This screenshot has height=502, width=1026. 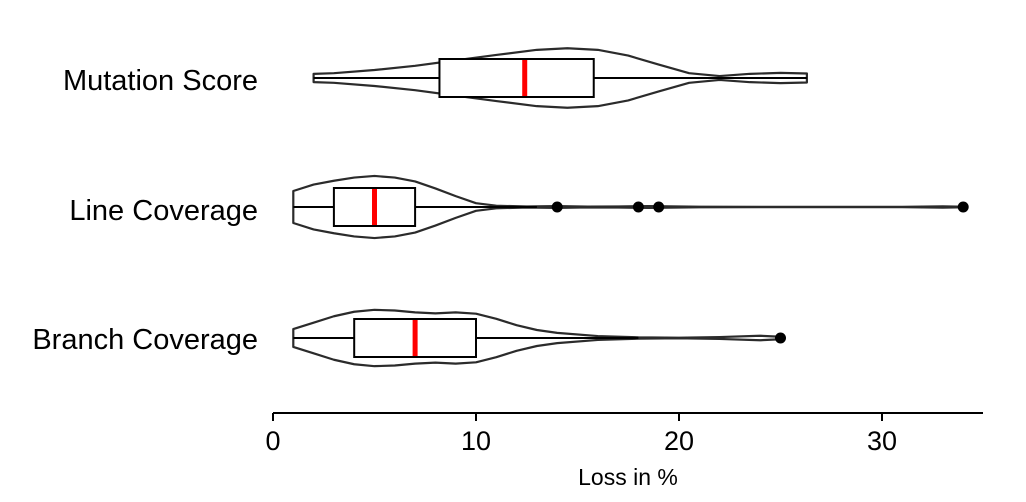 I want to click on violin-group-mutation-score, so click(x=560, y=78).